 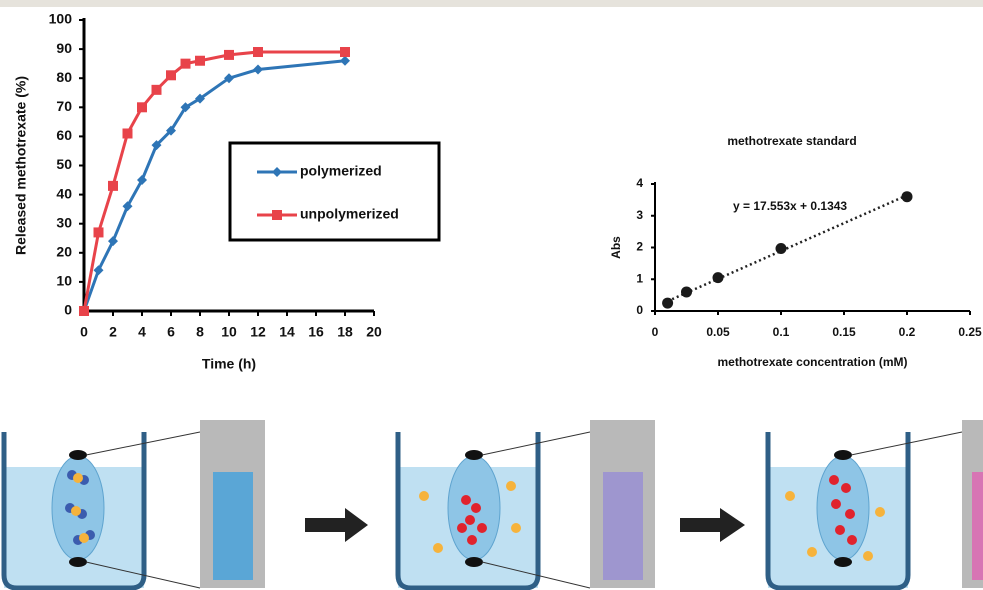 I want to click on top-strip, so click(x=491, y=3).